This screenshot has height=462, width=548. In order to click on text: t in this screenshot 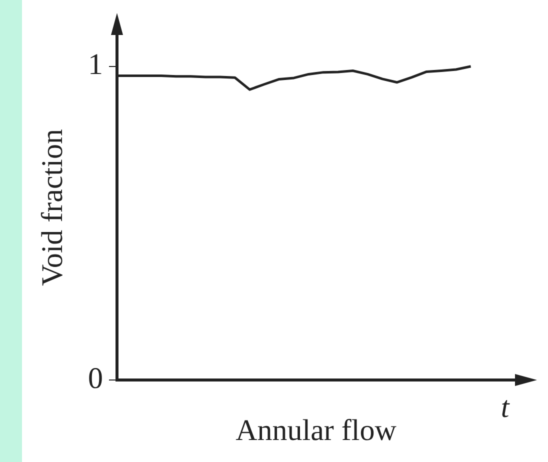, I will do `click(505, 407)`.